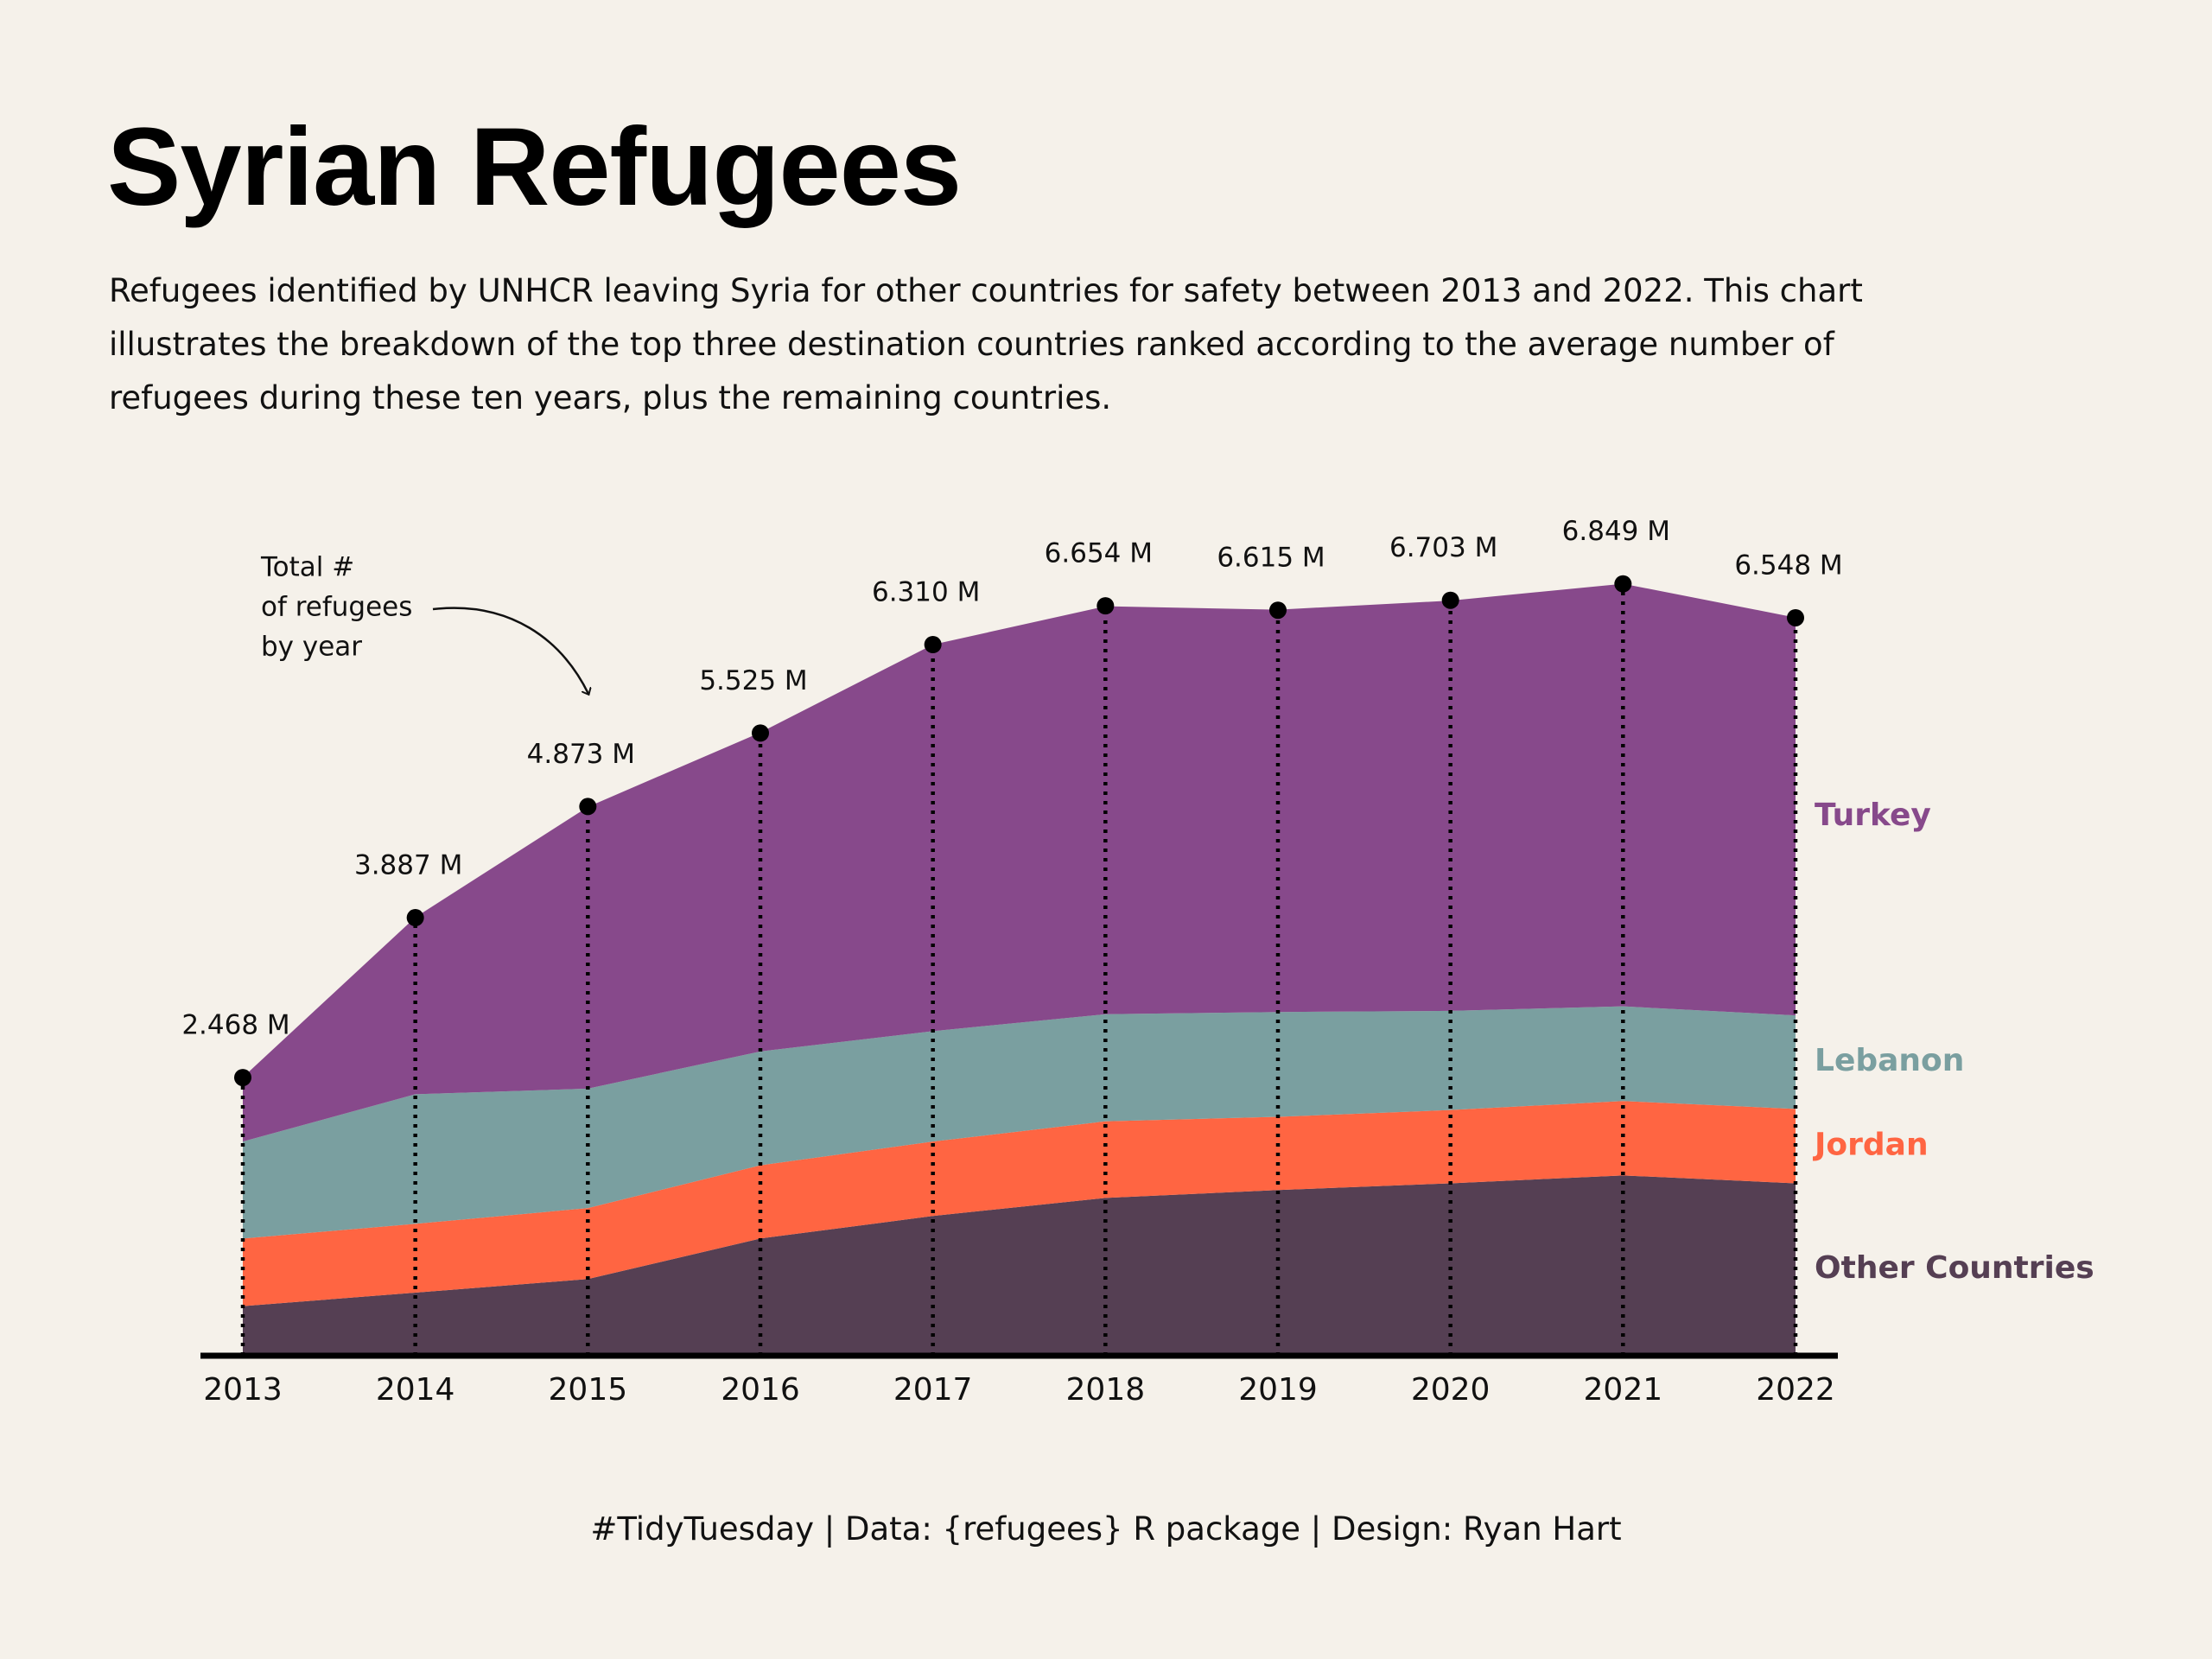 The image size is (2212, 1659). What do you see at coordinates (1873, 815) in the screenshot?
I see `series-label: Turkey` at bounding box center [1873, 815].